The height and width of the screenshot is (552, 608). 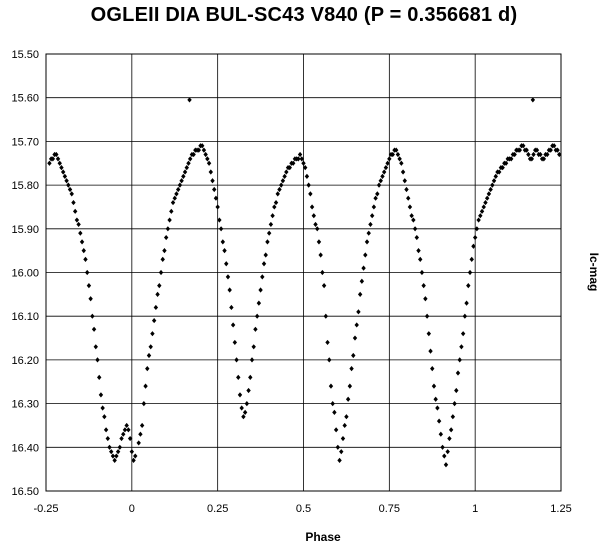 What do you see at coordinates (25, 55) in the screenshot?
I see `y-tick-label: 15.50` at bounding box center [25, 55].